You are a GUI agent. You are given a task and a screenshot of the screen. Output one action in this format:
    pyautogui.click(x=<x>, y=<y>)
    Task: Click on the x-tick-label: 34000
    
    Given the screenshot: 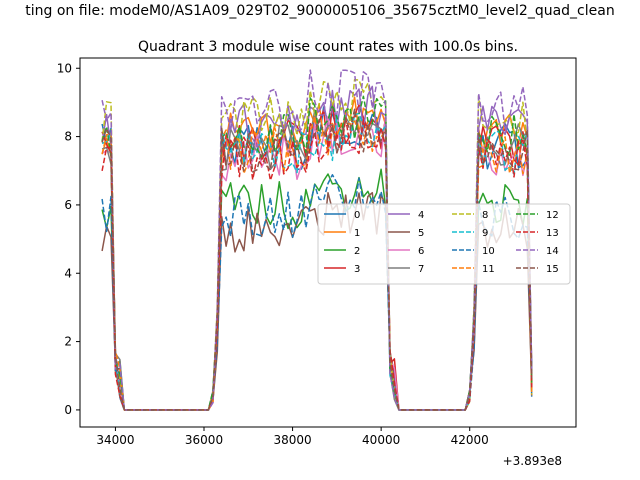 What is the action you would take?
    pyautogui.click(x=115, y=440)
    